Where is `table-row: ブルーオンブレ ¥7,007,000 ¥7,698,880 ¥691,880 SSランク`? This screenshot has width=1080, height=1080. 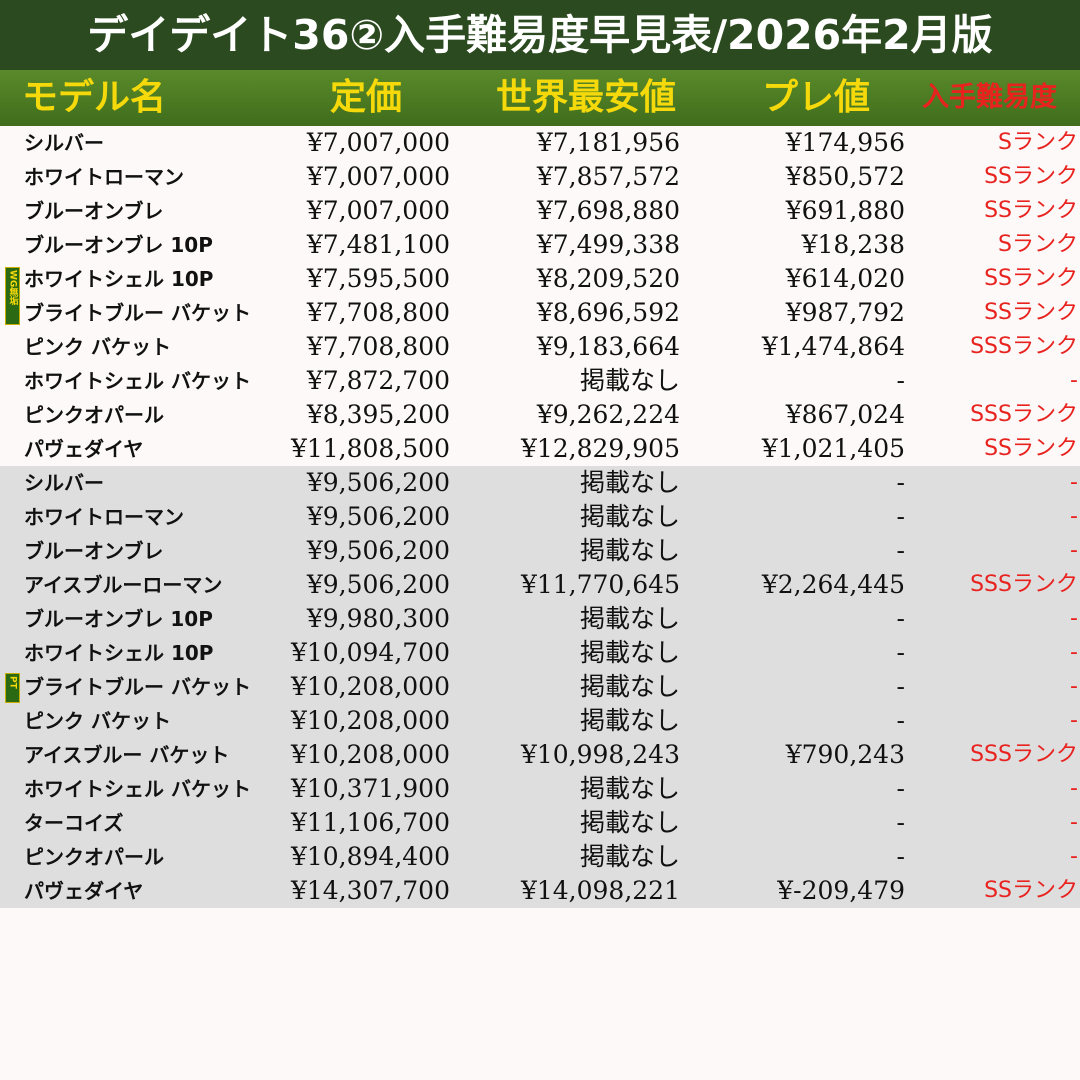
table-row: ブルーオンブレ ¥7,007,000 ¥7,698,880 ¥691,880 SSランク is located at coordinates (540, 211).